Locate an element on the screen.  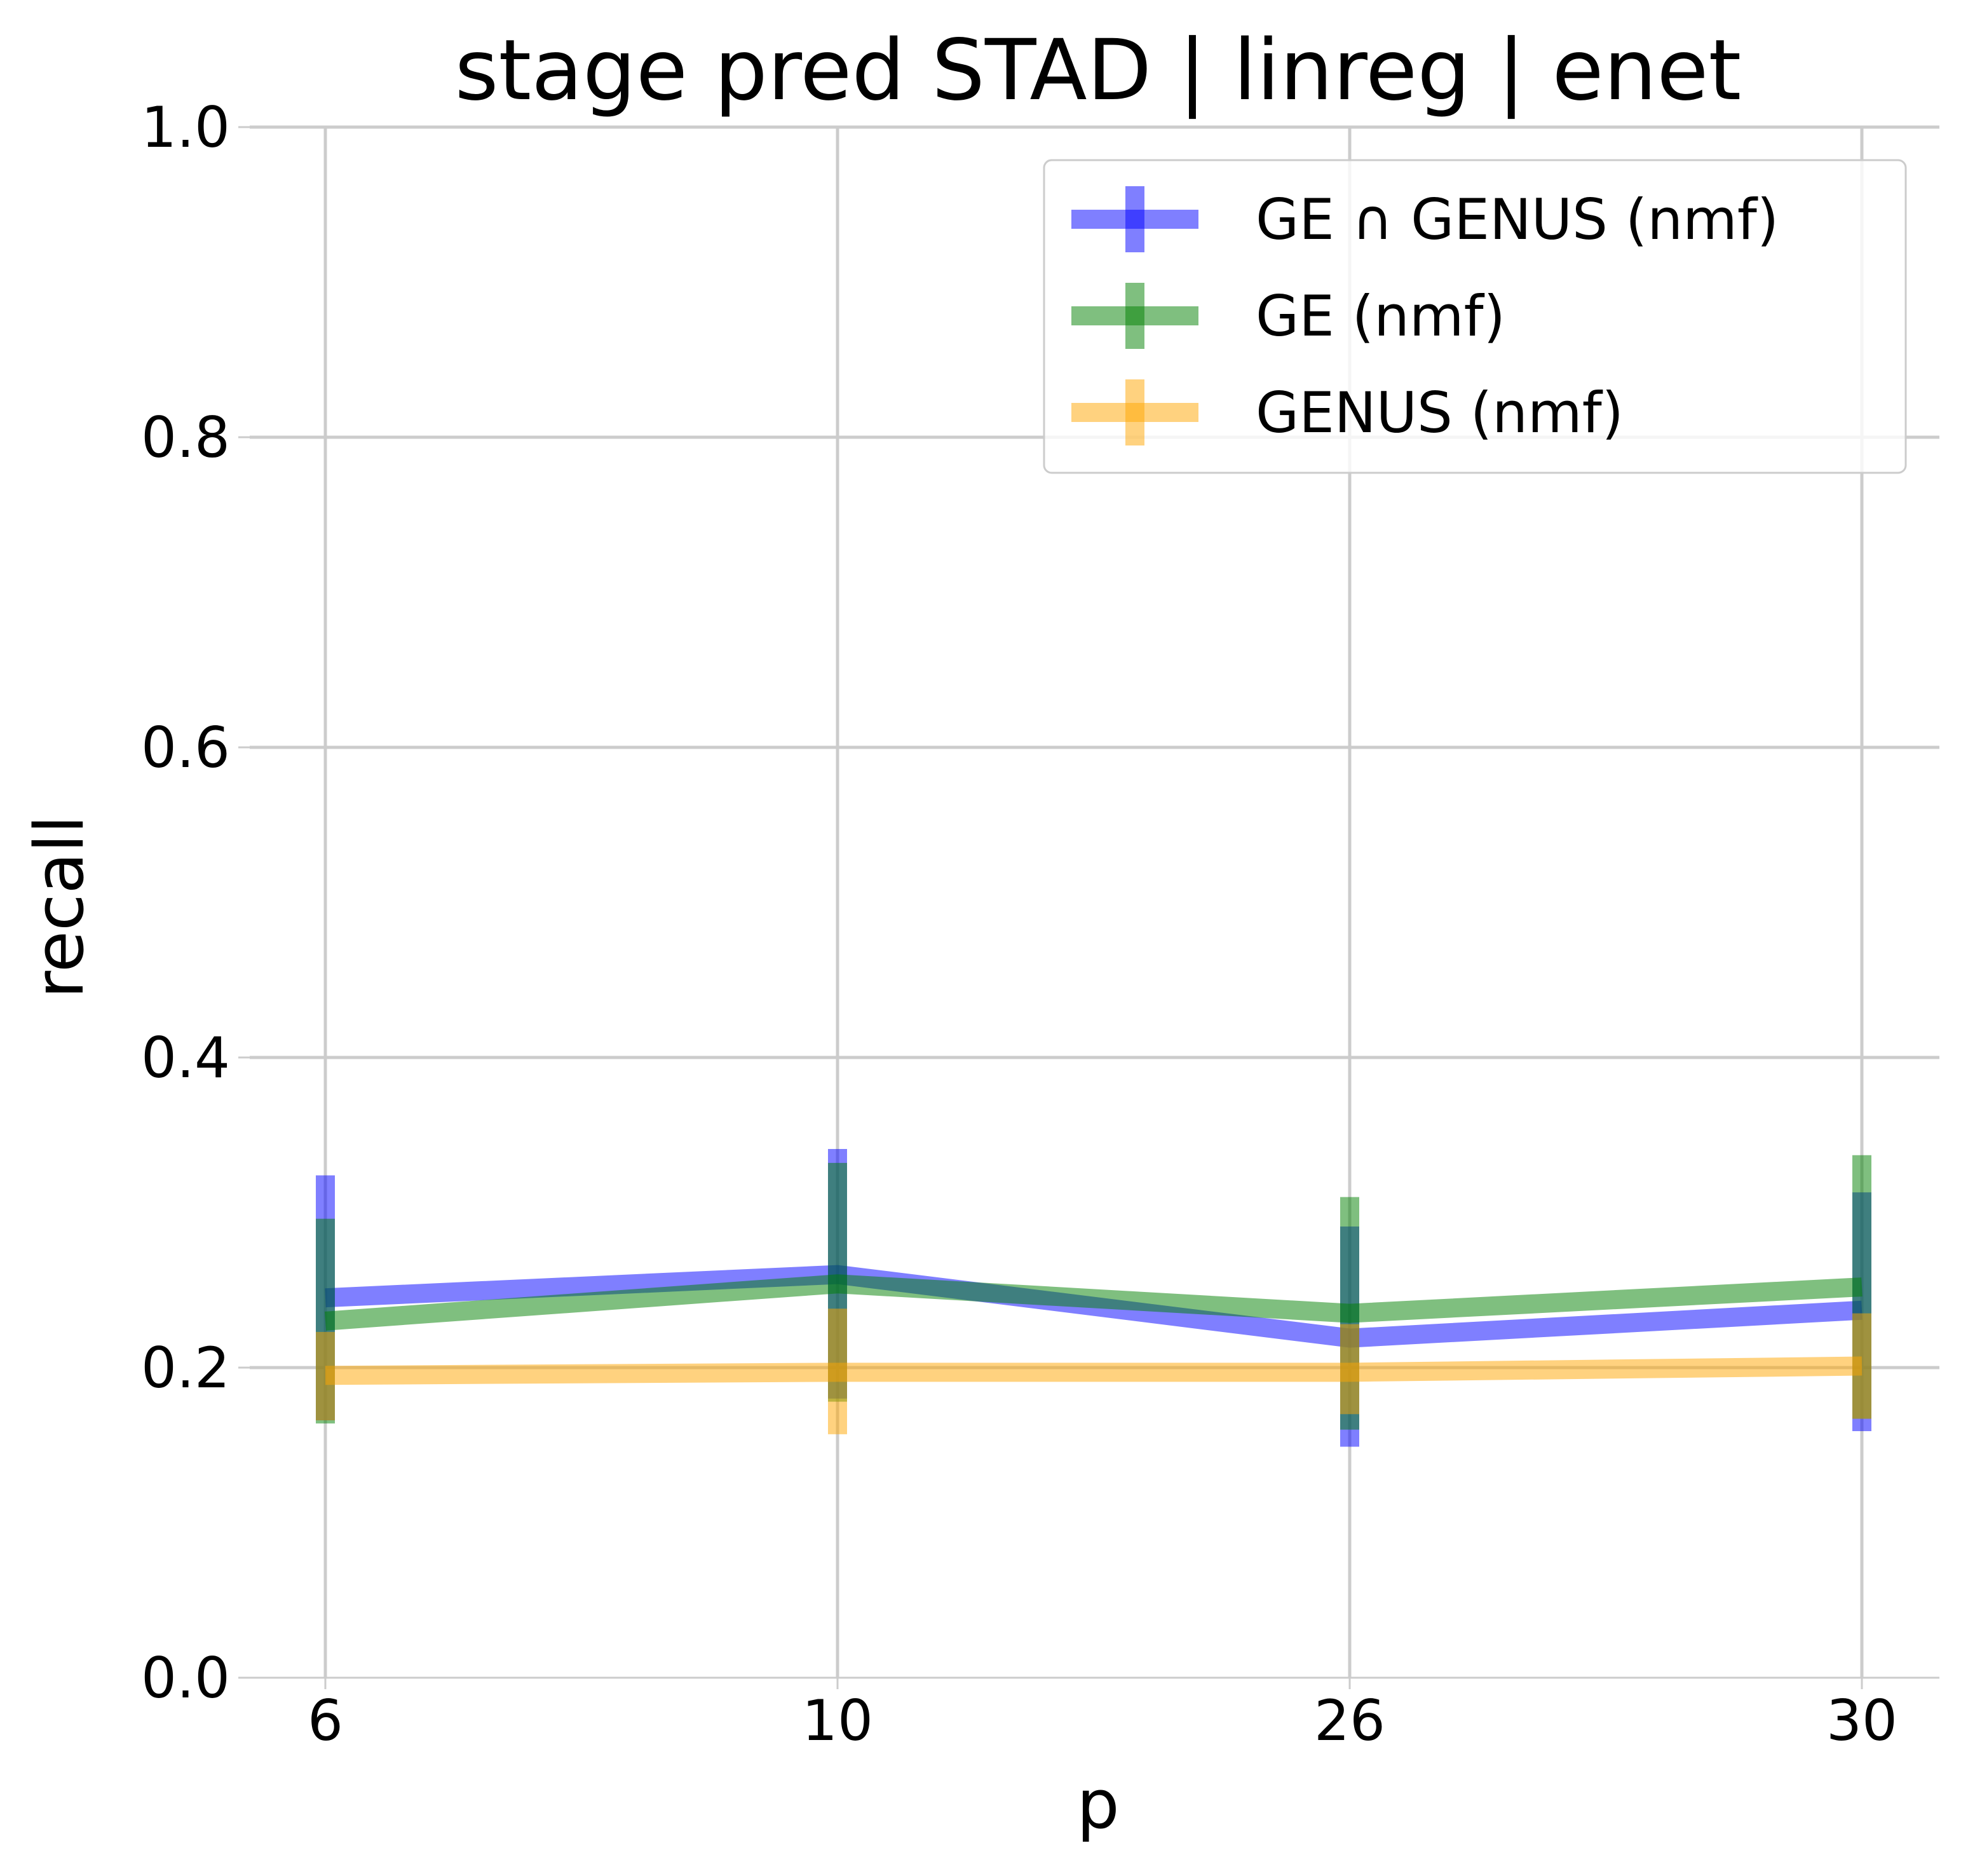
legend-item: GE (nmf) is located at coordinates (1288, 316).